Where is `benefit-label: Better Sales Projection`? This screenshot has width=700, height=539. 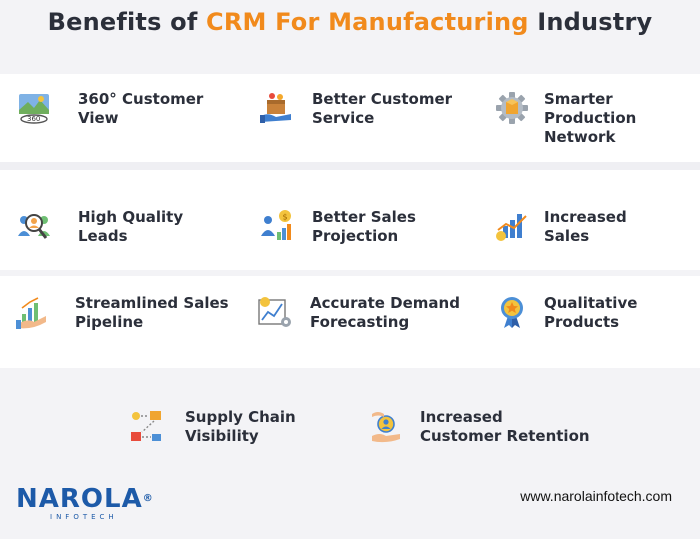
benefit-label: Better Sales Projection is located at coordinates (364, 226).